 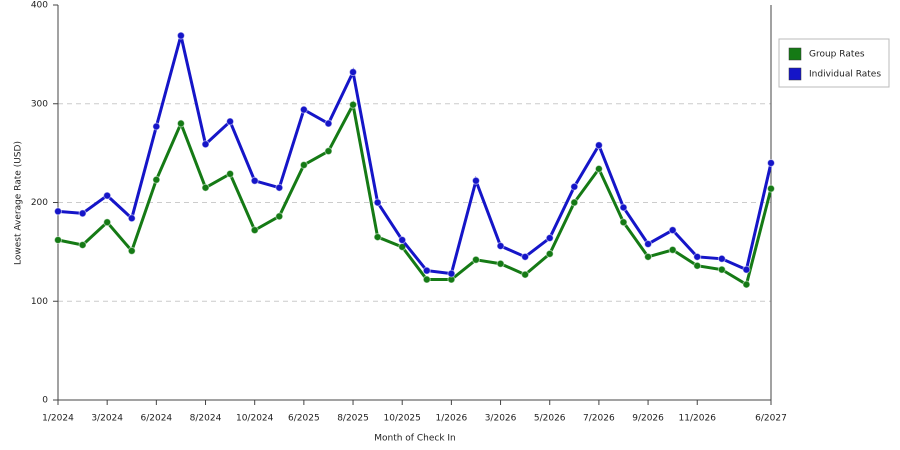 I want to click on y-tick-label: 200, so click(x=39, y=203).